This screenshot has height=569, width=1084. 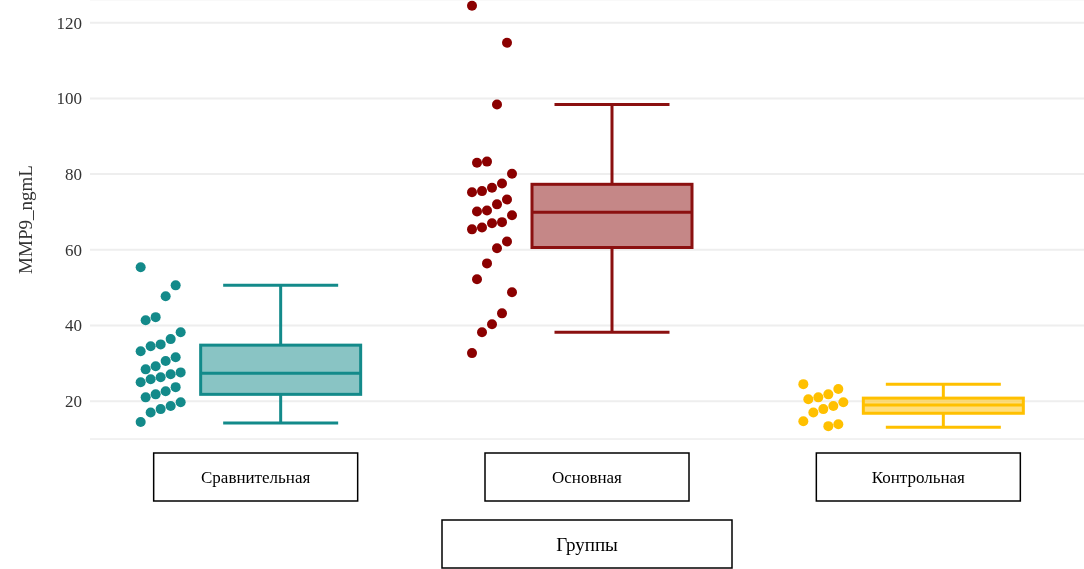 I want to click on y-tick-label: 40, so click(x=73, y=326).